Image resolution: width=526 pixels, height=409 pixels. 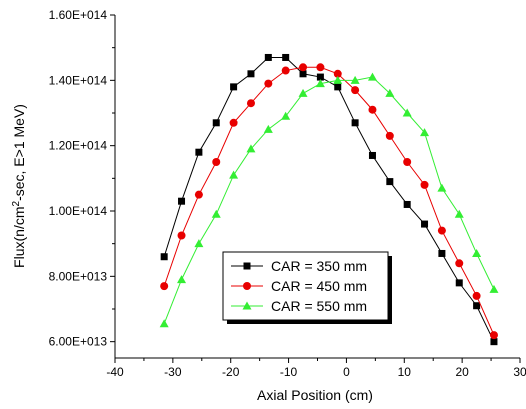 I want to click on x-tick-label: -40, so click(x=115, y=372).